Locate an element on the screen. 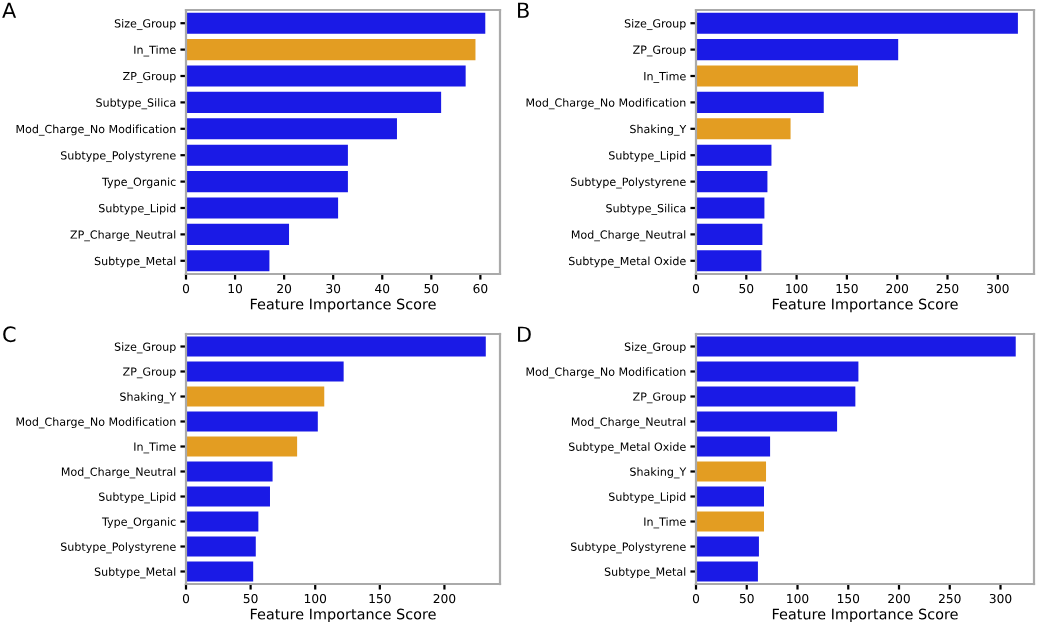  text: A is located at coordinates (9, 10).